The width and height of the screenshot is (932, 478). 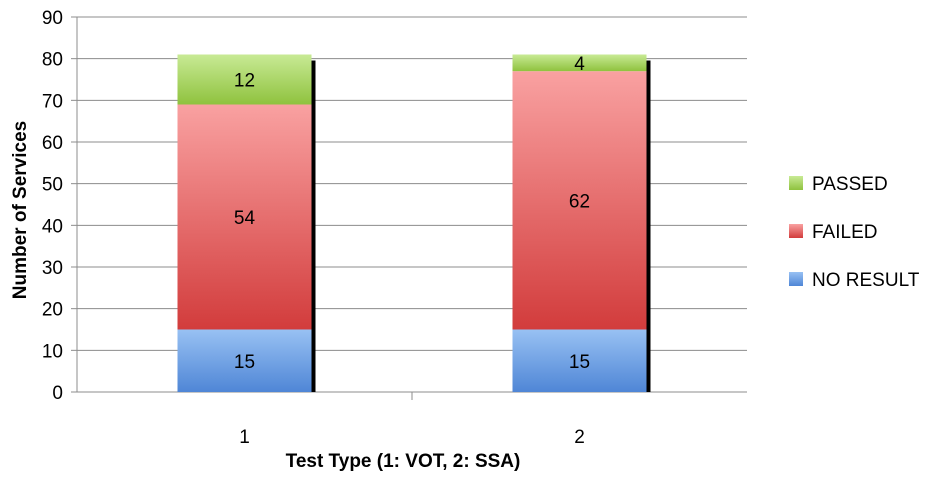 I want to click on data-label: 4, so click(x=579, y=64).